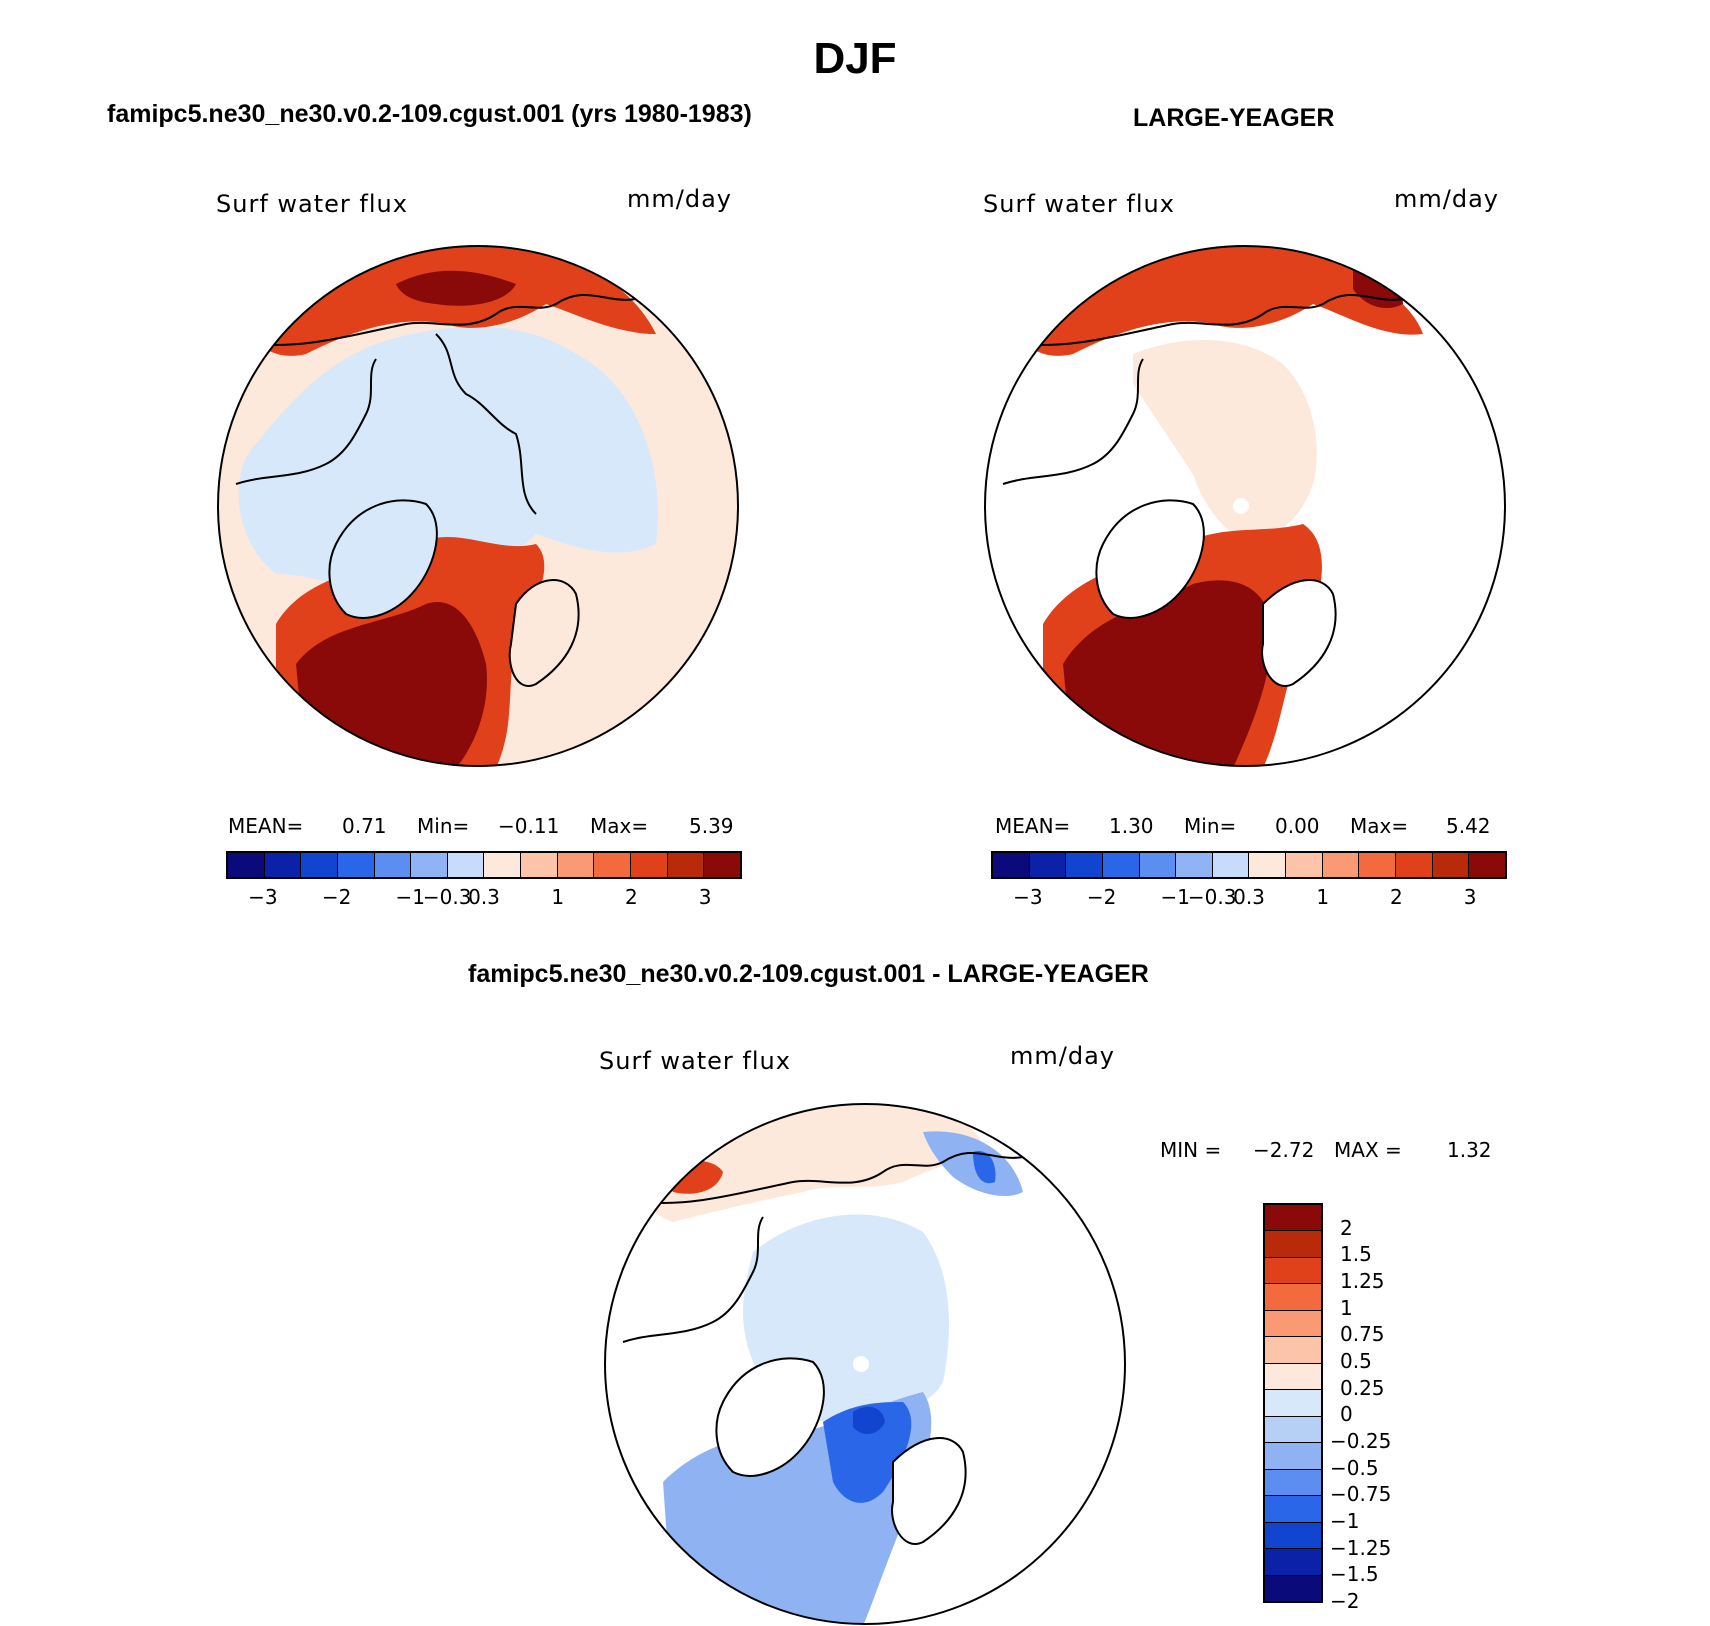 The image size is (1710, 1626). Describe the element at coordinates (693, 1279) in the screenshot. I see `panel3-coast-canada` at that location.